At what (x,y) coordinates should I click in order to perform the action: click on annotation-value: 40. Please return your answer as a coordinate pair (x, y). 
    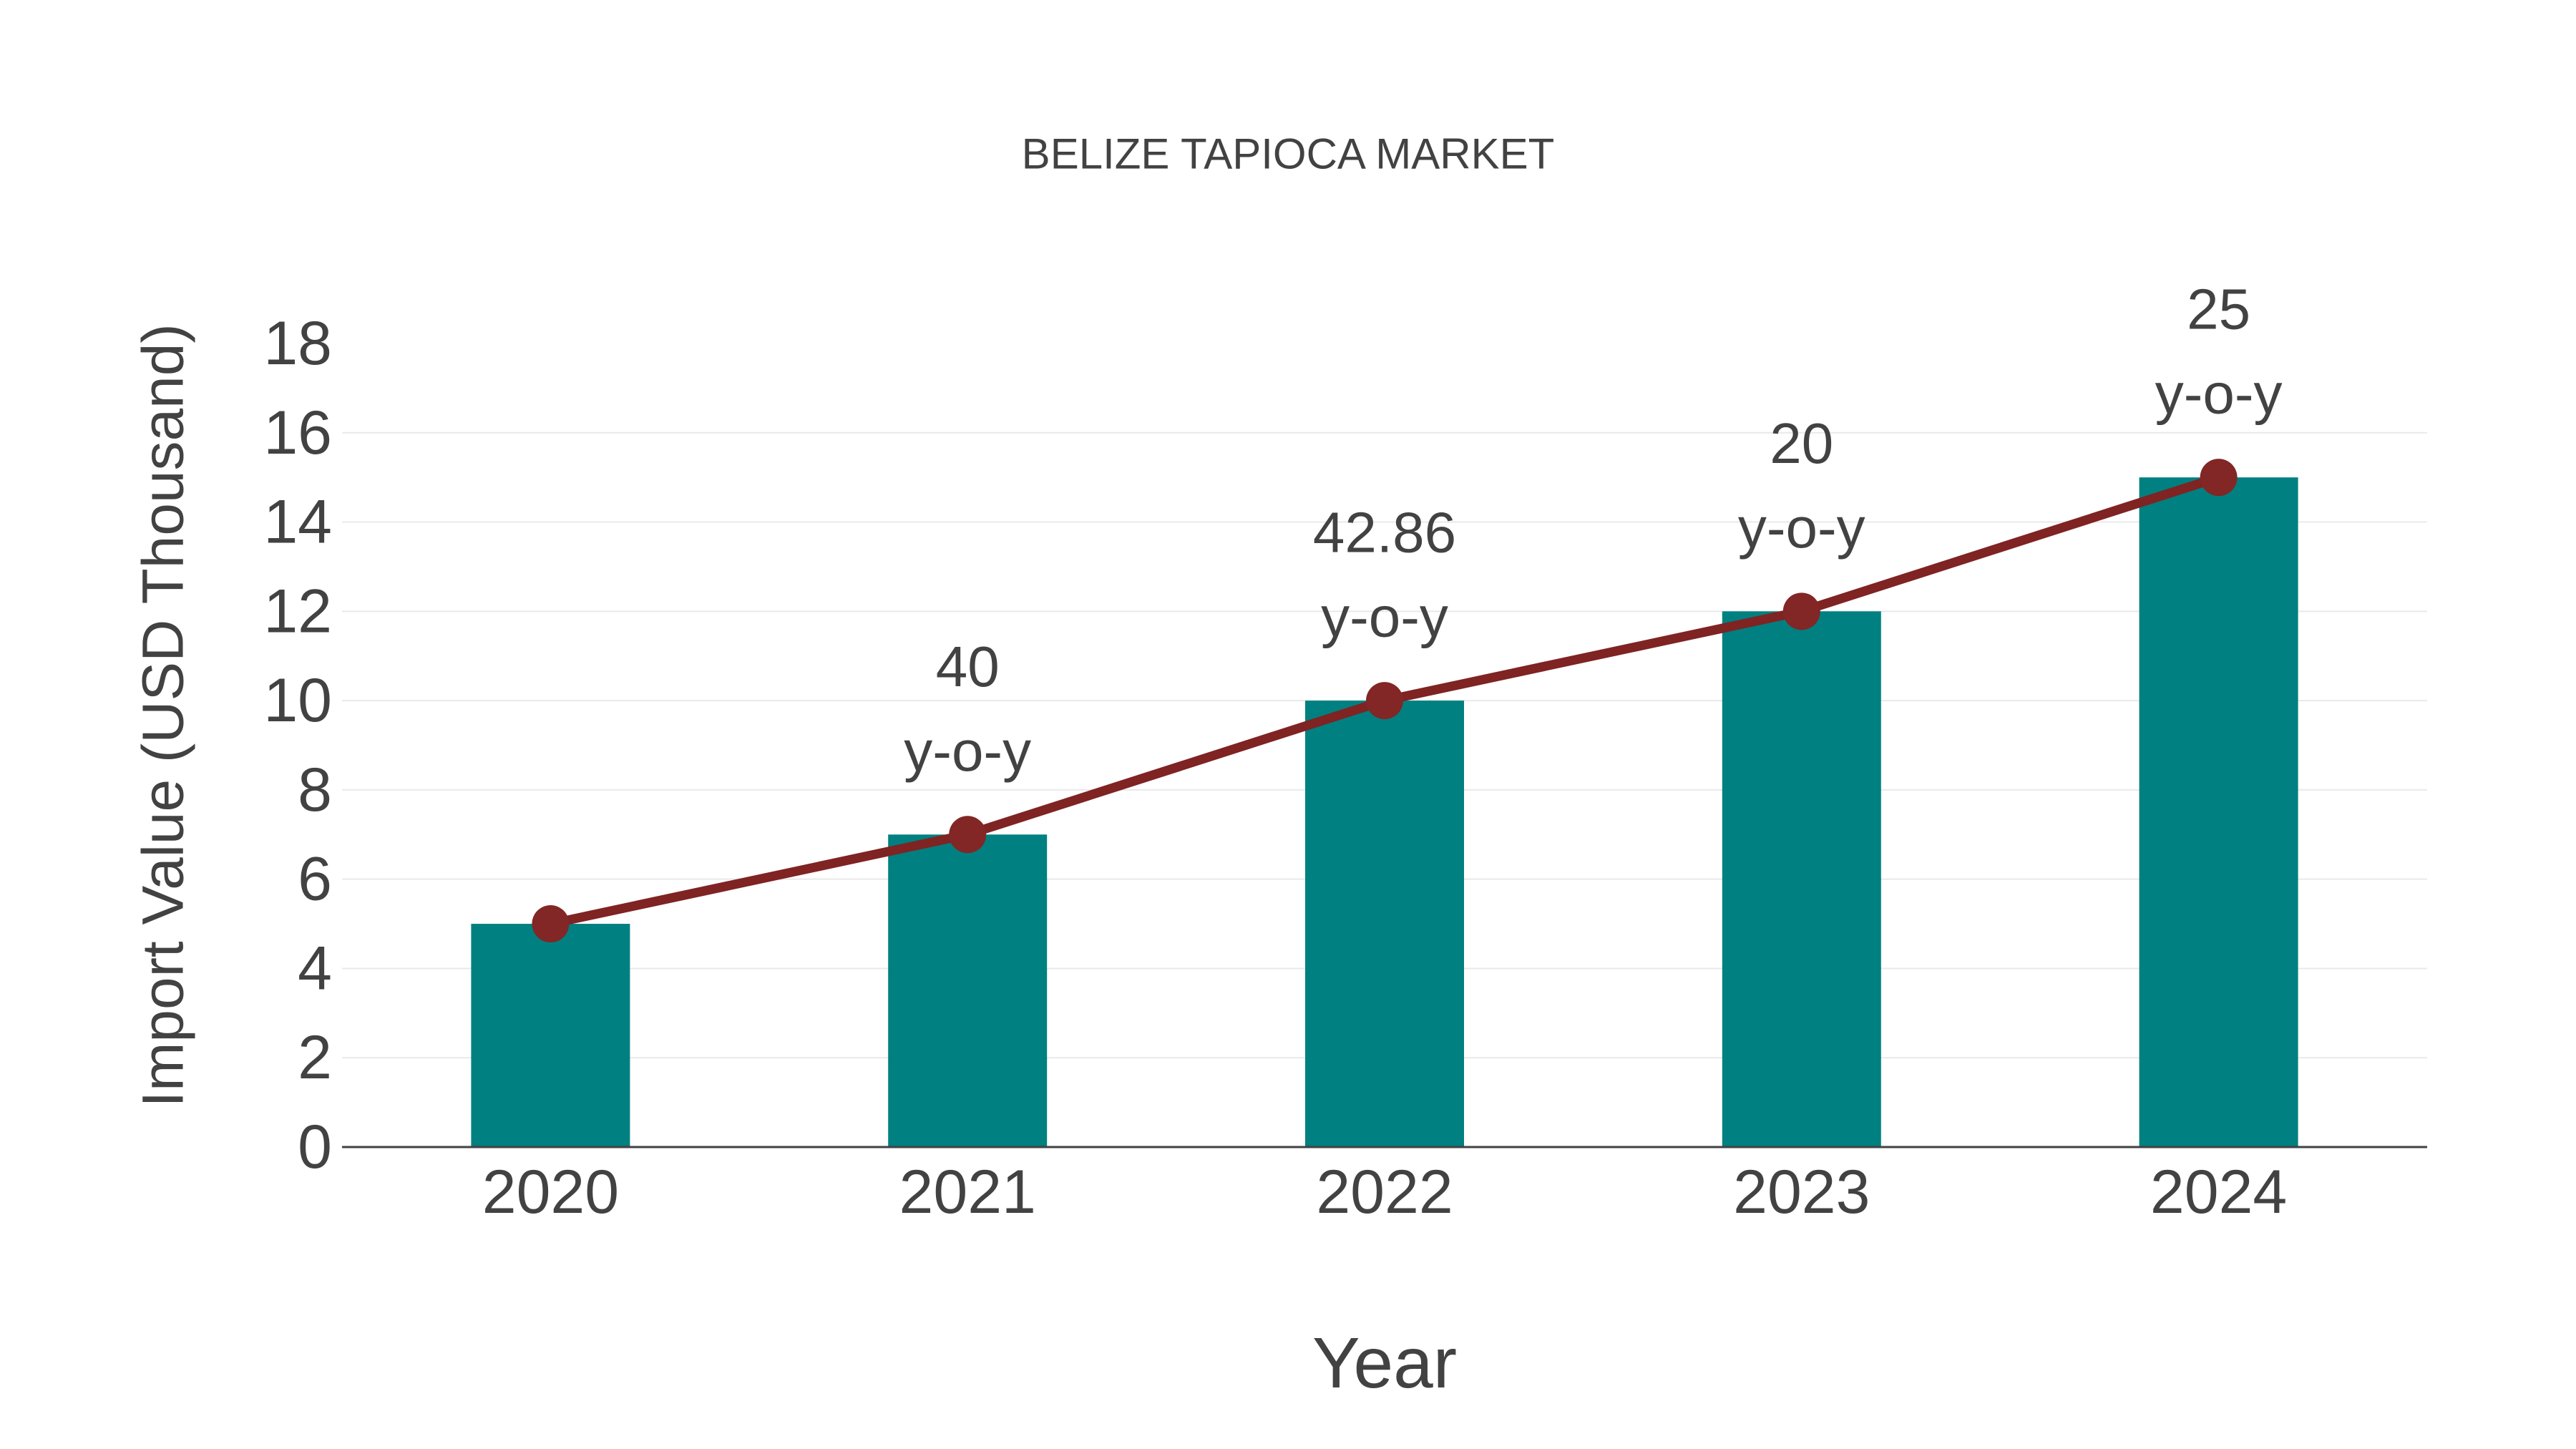
    Looking at the image, I should click on (968, 666).